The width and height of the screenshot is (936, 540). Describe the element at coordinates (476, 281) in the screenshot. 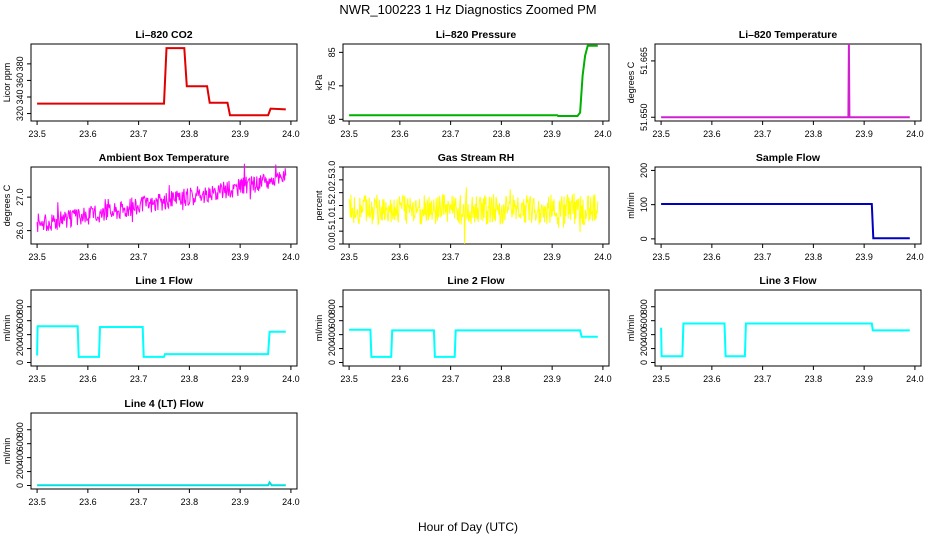

I see `panel-title: Line 2 Flow` at that location.